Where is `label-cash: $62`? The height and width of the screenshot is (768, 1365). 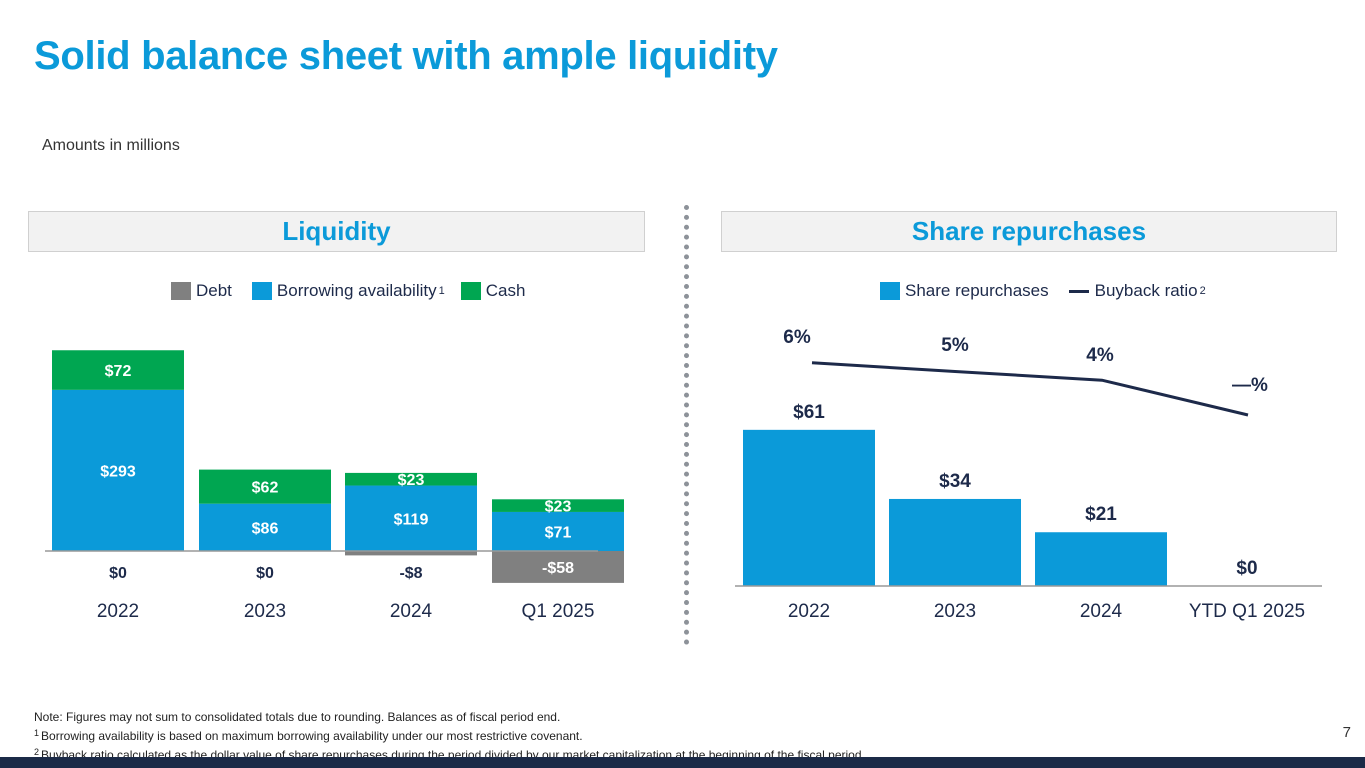 label-cash: $62 is located at coordinates (265, 488).